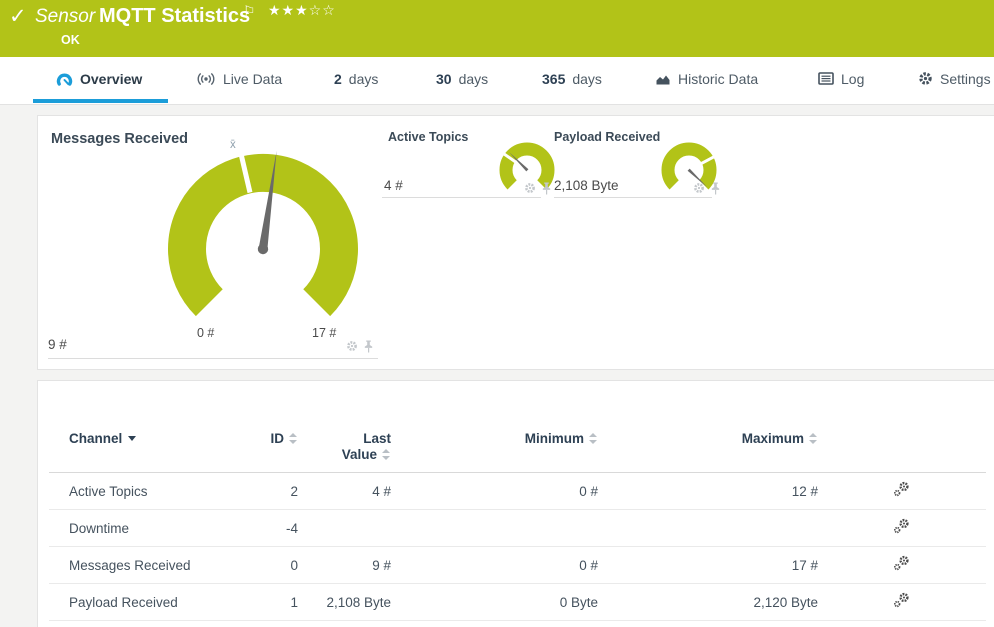 This screenshot has width=994, height=627. I want to click on tab-historic-data: Historic Data, so click(706, 78).